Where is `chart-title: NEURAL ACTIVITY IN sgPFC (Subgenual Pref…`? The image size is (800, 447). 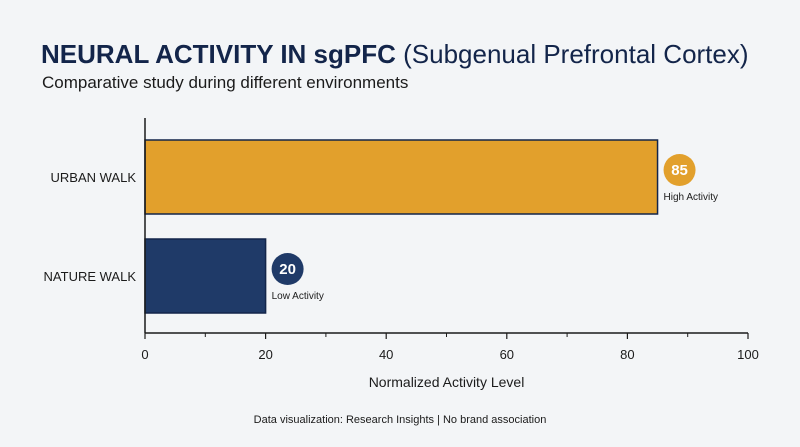
chart-title: NEURAL ACTIVITY IN sgPFC (Subgenual Pref… is located at coordinates (395, 54).